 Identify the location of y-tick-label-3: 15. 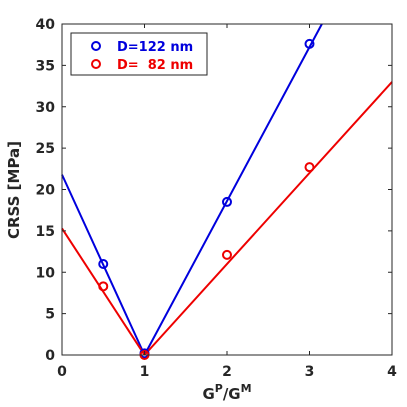
(45, 232).